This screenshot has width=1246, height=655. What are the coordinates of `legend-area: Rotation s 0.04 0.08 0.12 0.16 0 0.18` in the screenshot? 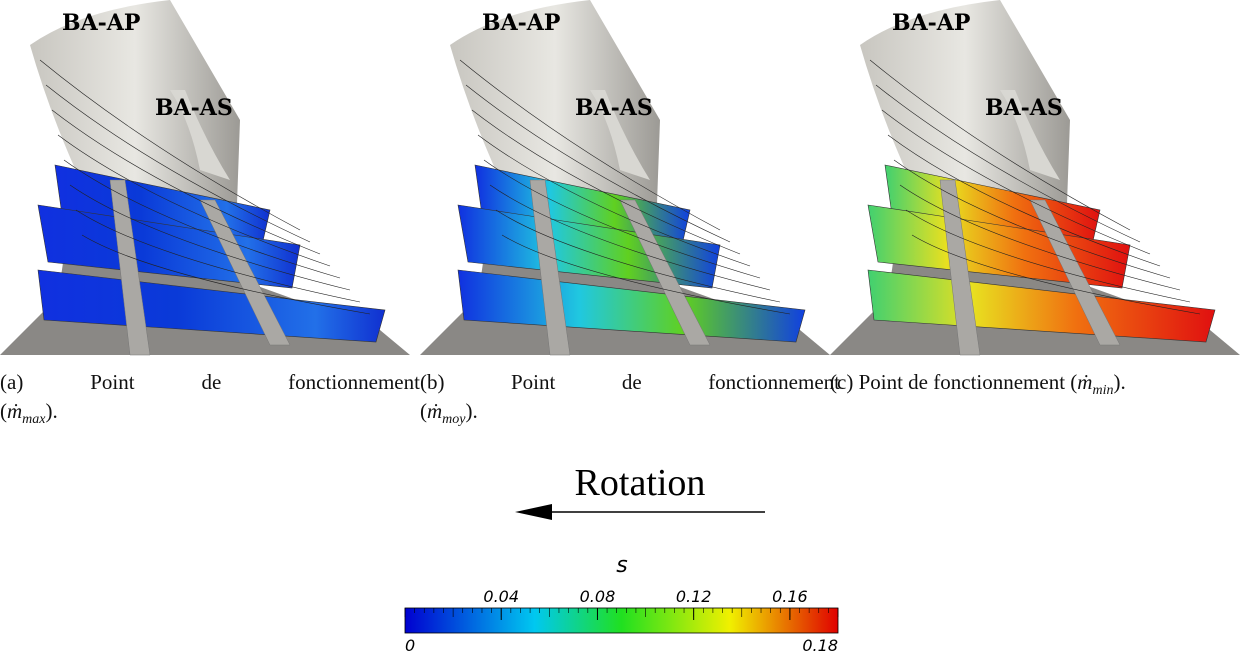 It's located at (621, 558).